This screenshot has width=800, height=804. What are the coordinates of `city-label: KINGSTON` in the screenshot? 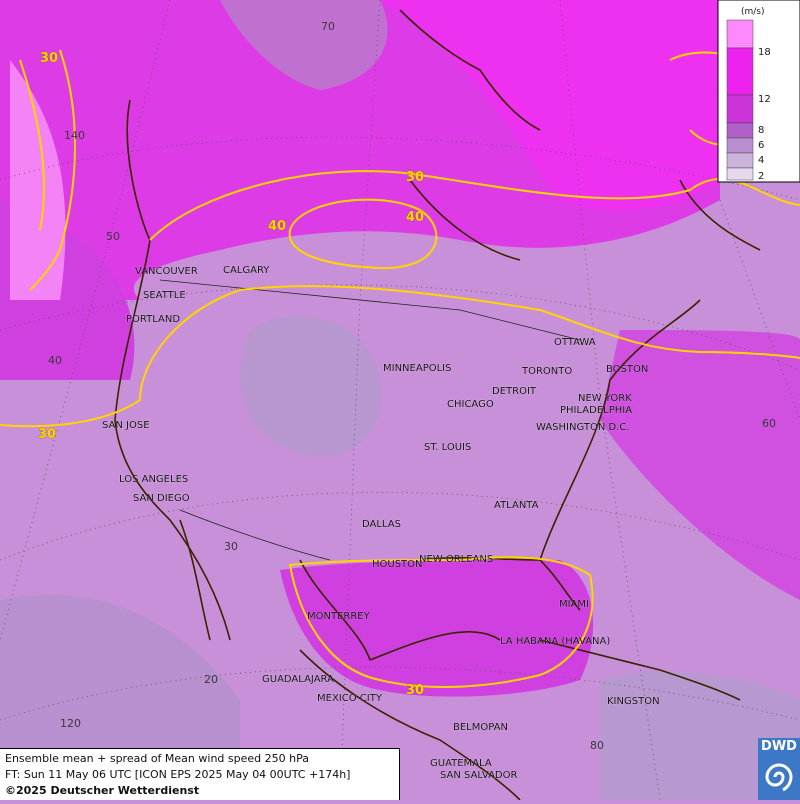 It's located at (633, 701).